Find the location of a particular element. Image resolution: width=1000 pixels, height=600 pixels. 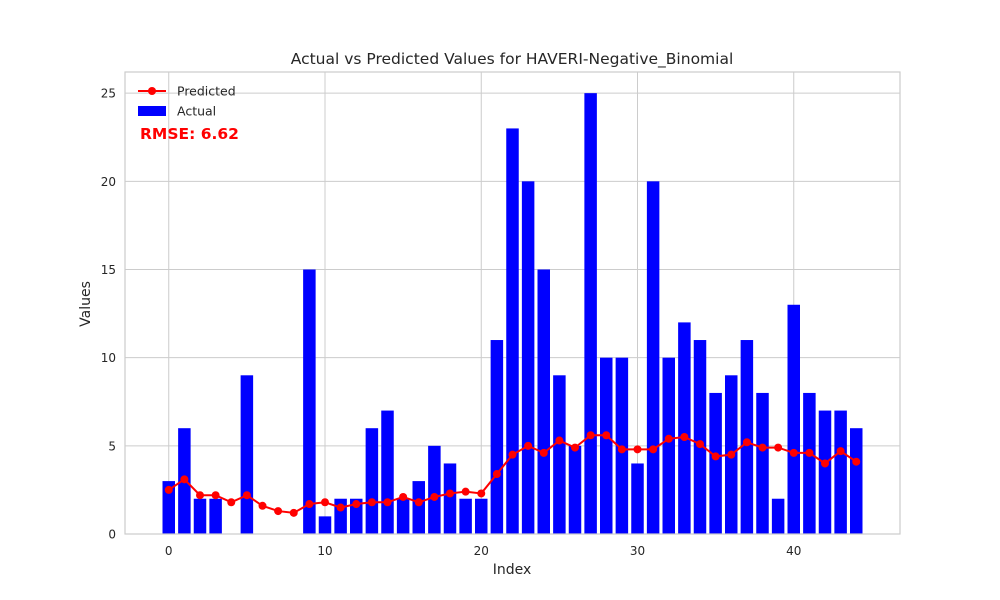

y-tick-label: 25 is located at coordinates (108, 94).